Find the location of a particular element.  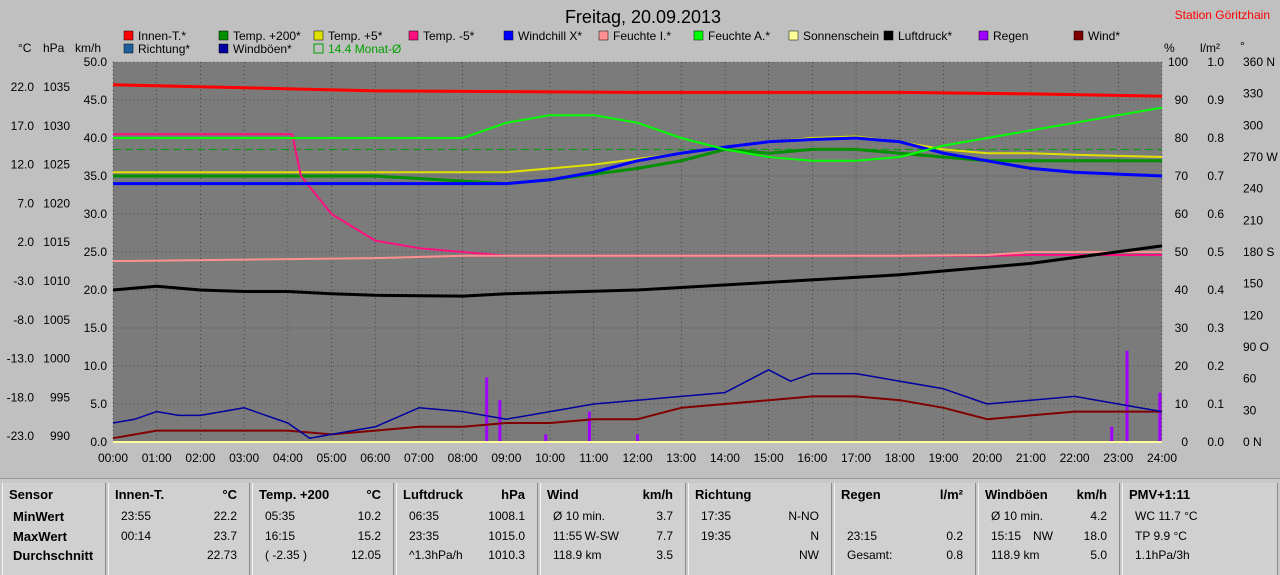

stat-row: 22.73 is located at coordinates (179, 556).